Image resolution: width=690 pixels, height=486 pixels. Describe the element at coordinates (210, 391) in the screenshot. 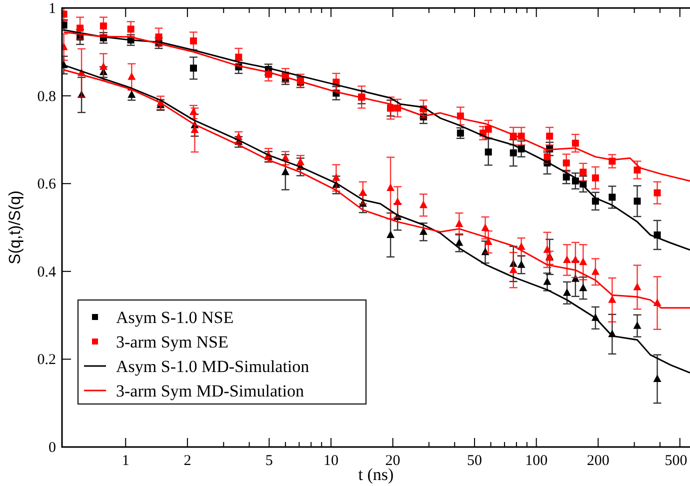

I see `legend-label: 3-arm Sym MD-Simulation` at that location.